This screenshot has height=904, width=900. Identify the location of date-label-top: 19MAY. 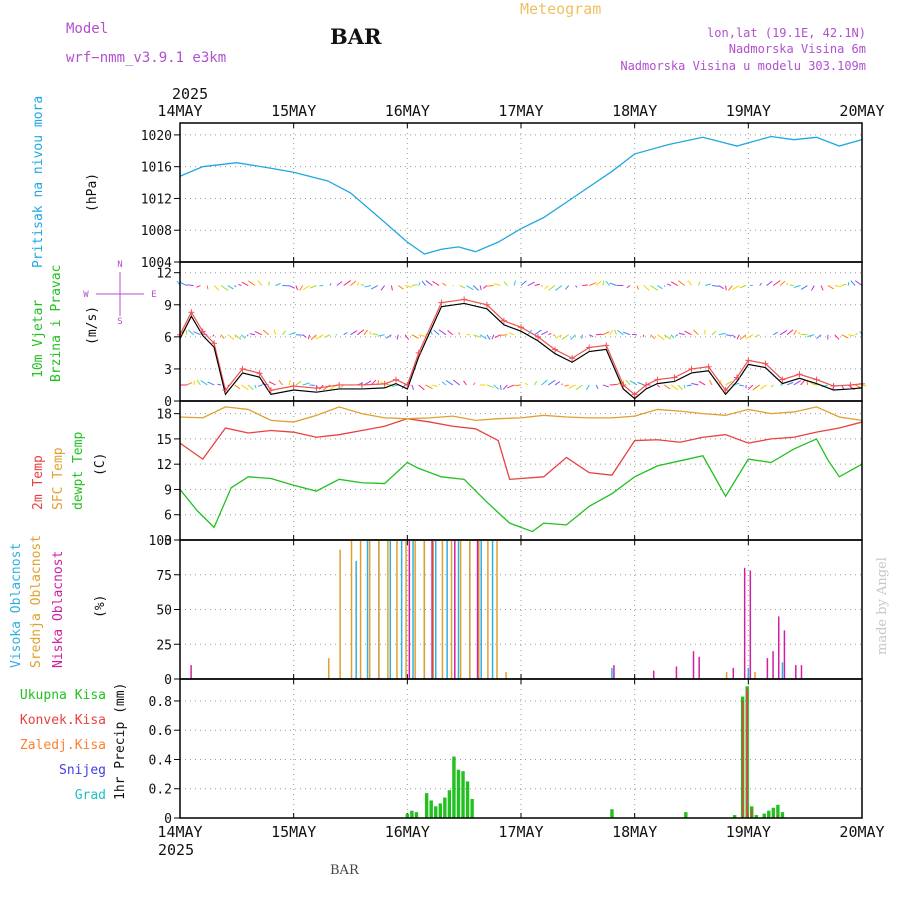
(748, 111).